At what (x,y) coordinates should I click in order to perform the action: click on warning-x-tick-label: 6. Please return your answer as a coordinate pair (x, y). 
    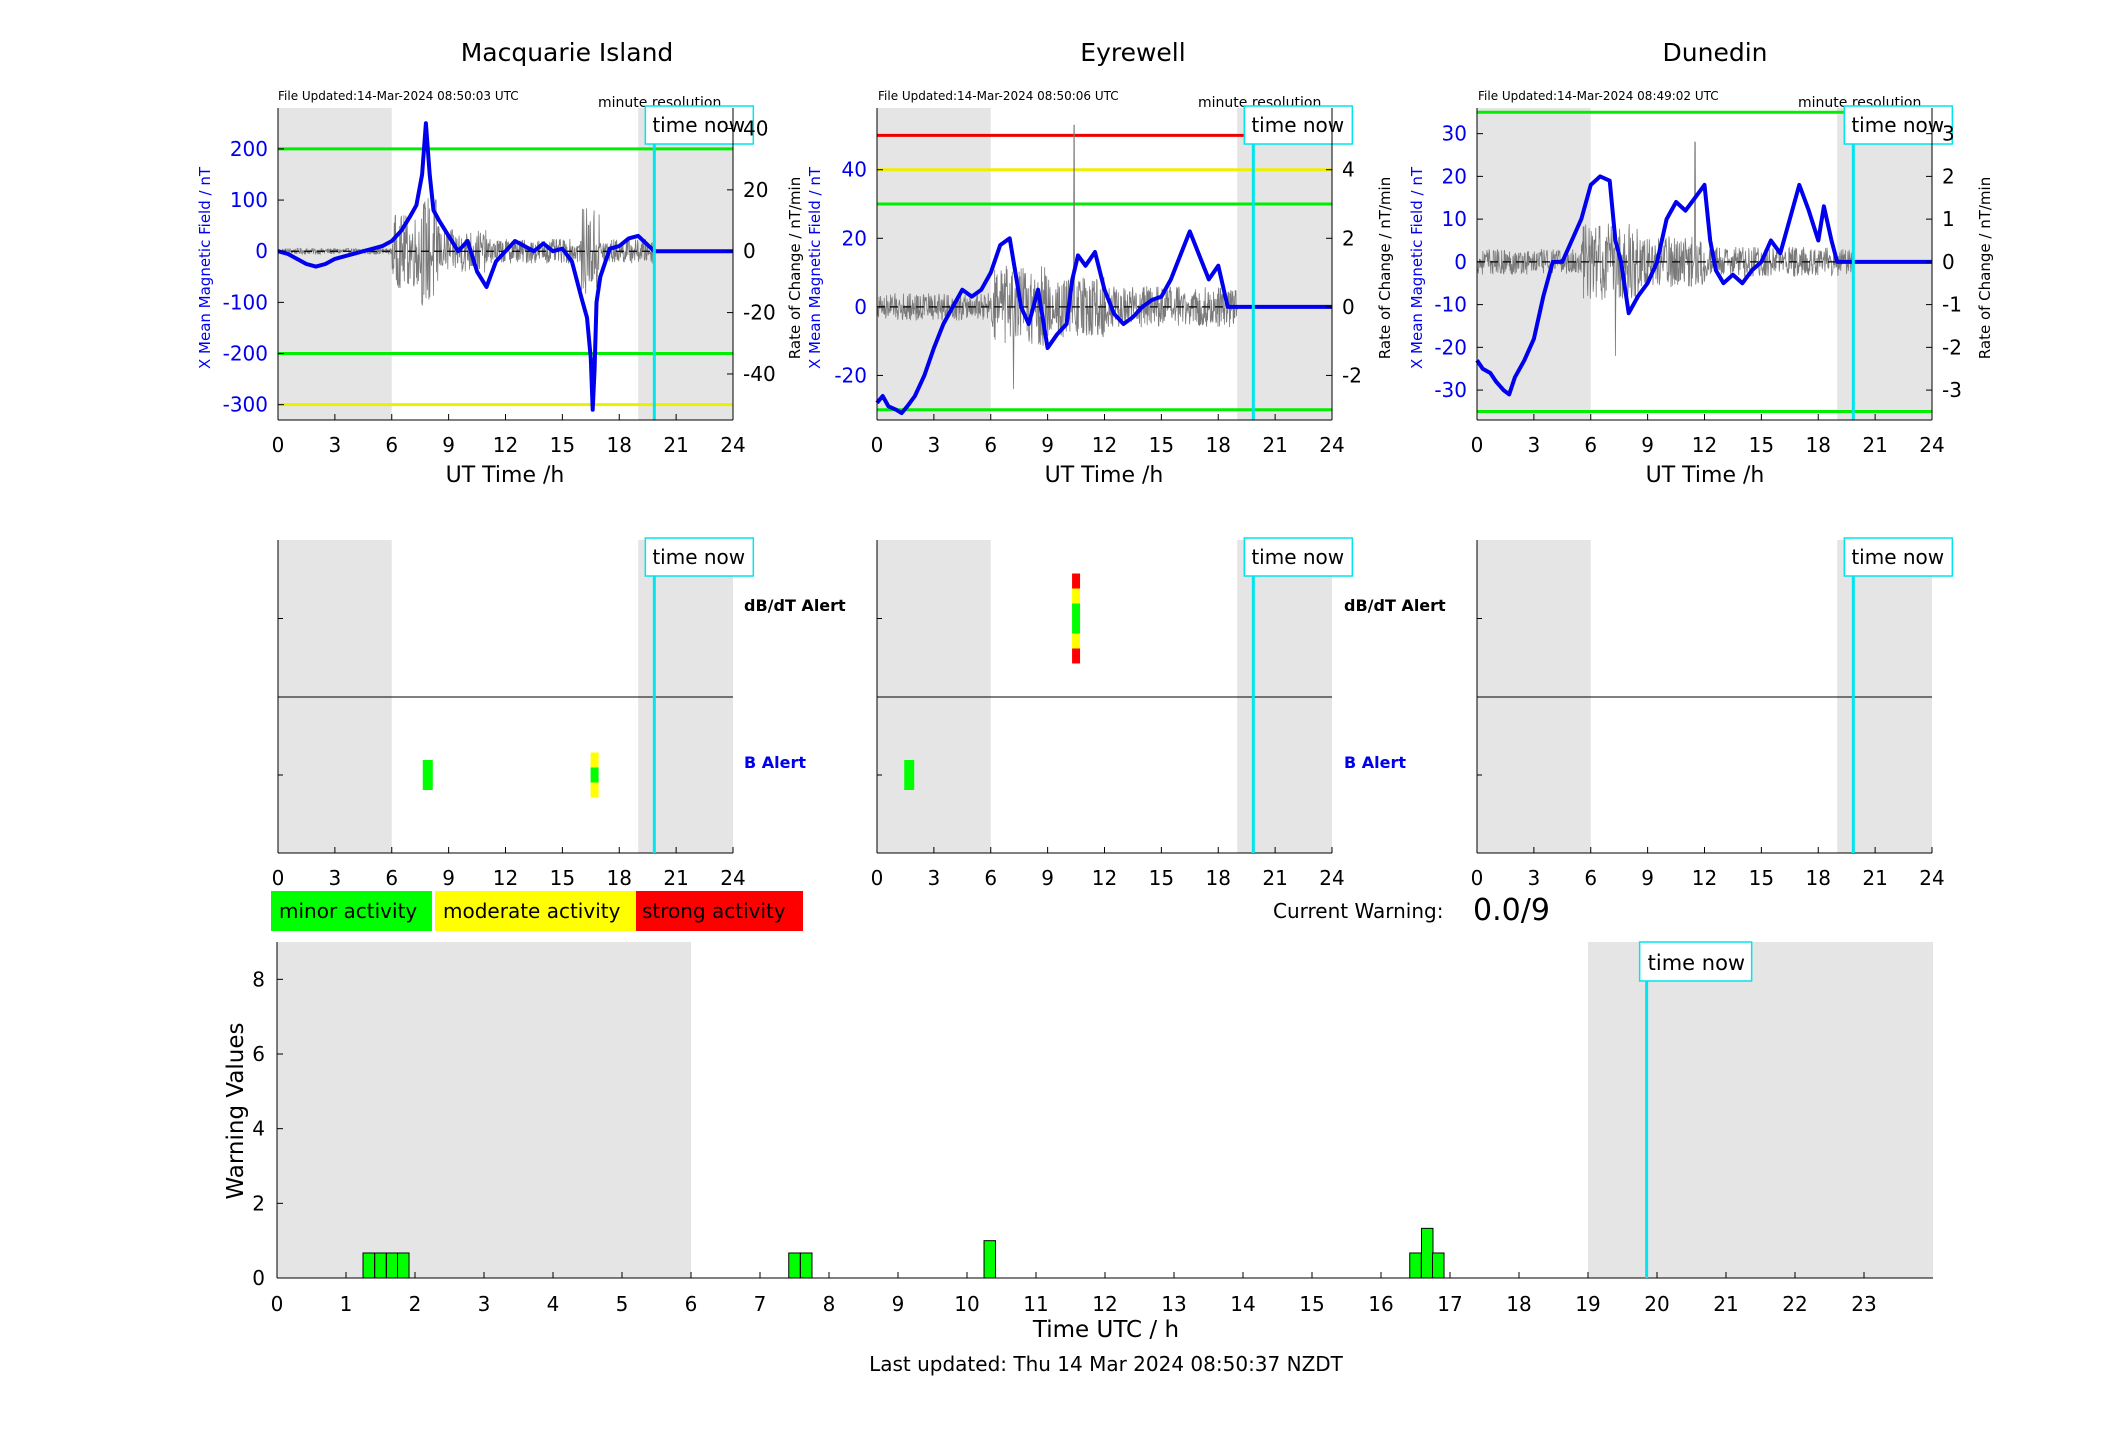
    Looking at the image, I should click on (691, 1304).